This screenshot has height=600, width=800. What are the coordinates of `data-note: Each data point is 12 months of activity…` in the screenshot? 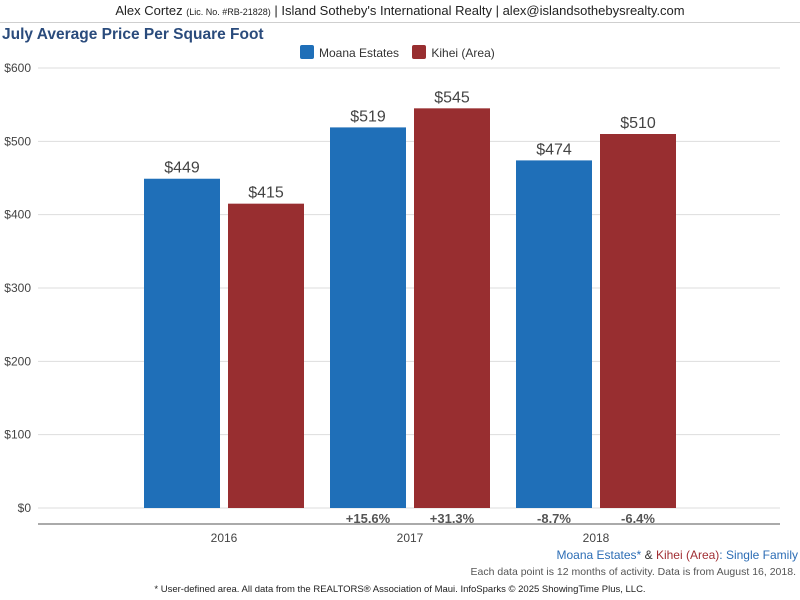 It's located at (633, 572).